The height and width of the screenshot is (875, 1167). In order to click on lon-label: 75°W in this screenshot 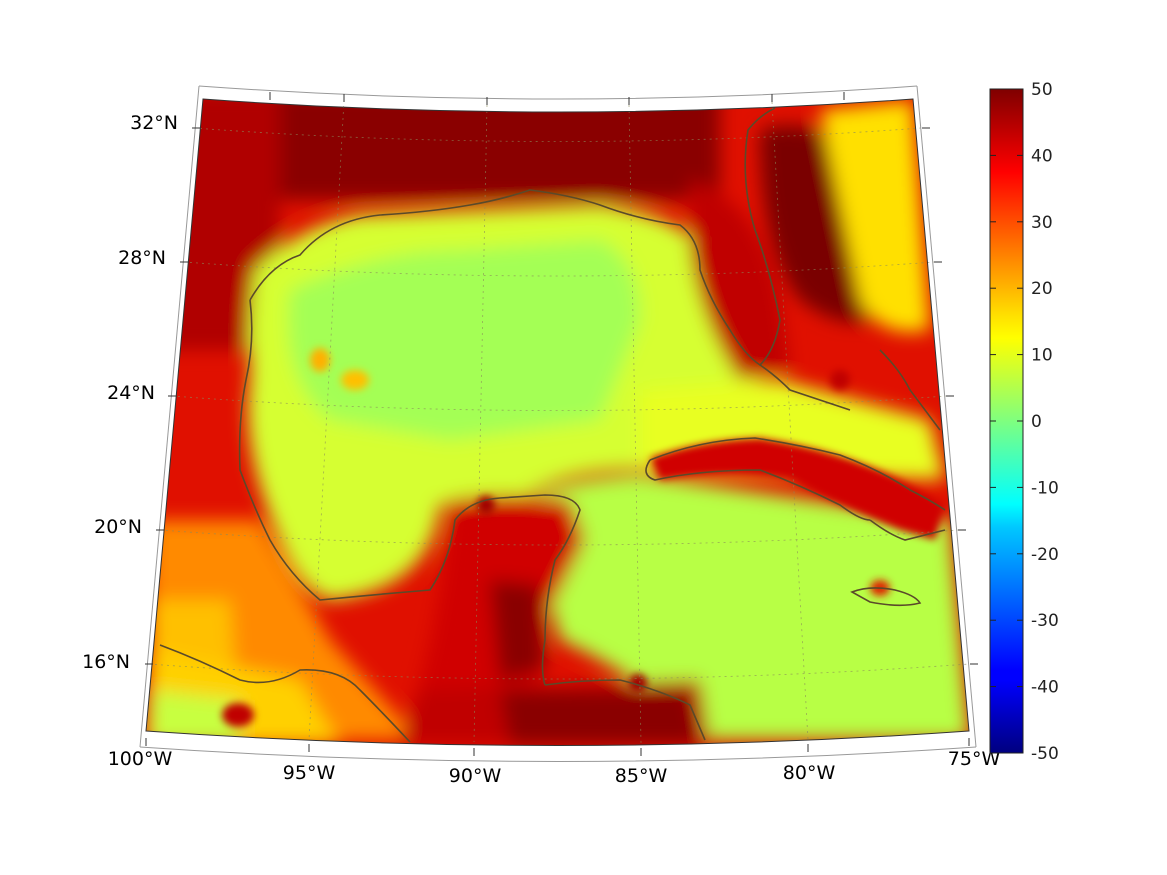, I will do `click(974, 759)`.